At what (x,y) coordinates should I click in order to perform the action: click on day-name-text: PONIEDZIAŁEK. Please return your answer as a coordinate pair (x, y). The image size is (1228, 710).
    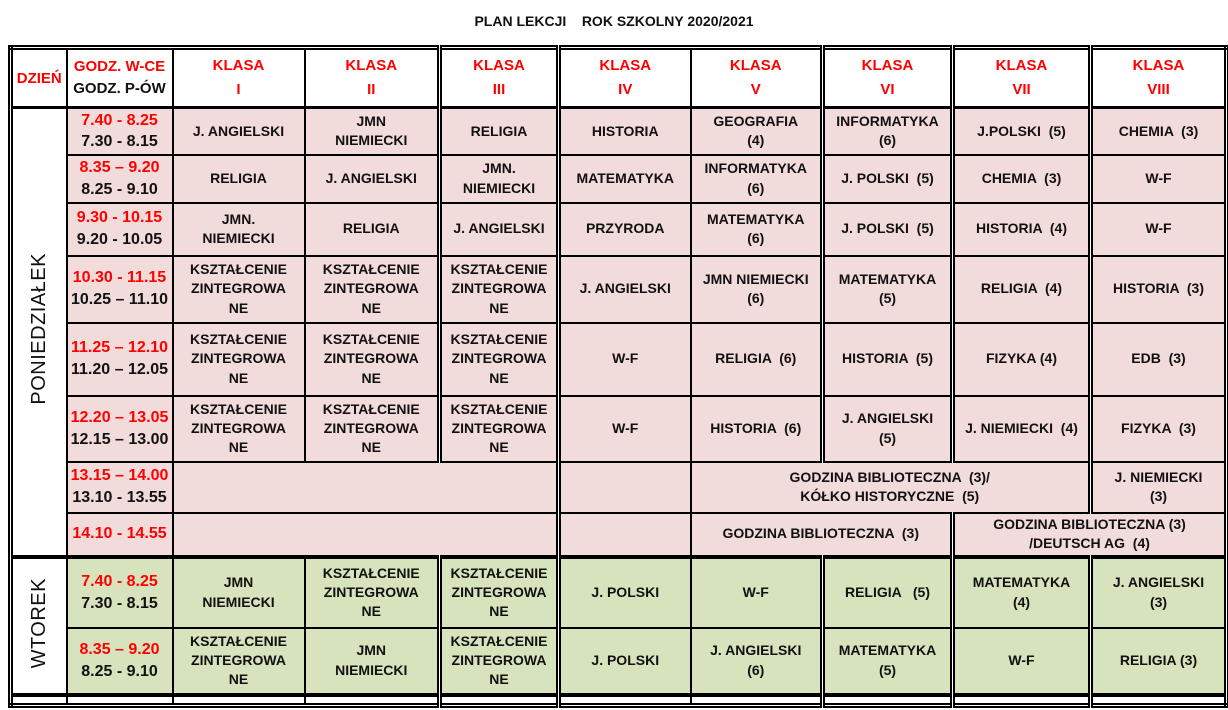
    Looking at the image, I should click on (38, 329).